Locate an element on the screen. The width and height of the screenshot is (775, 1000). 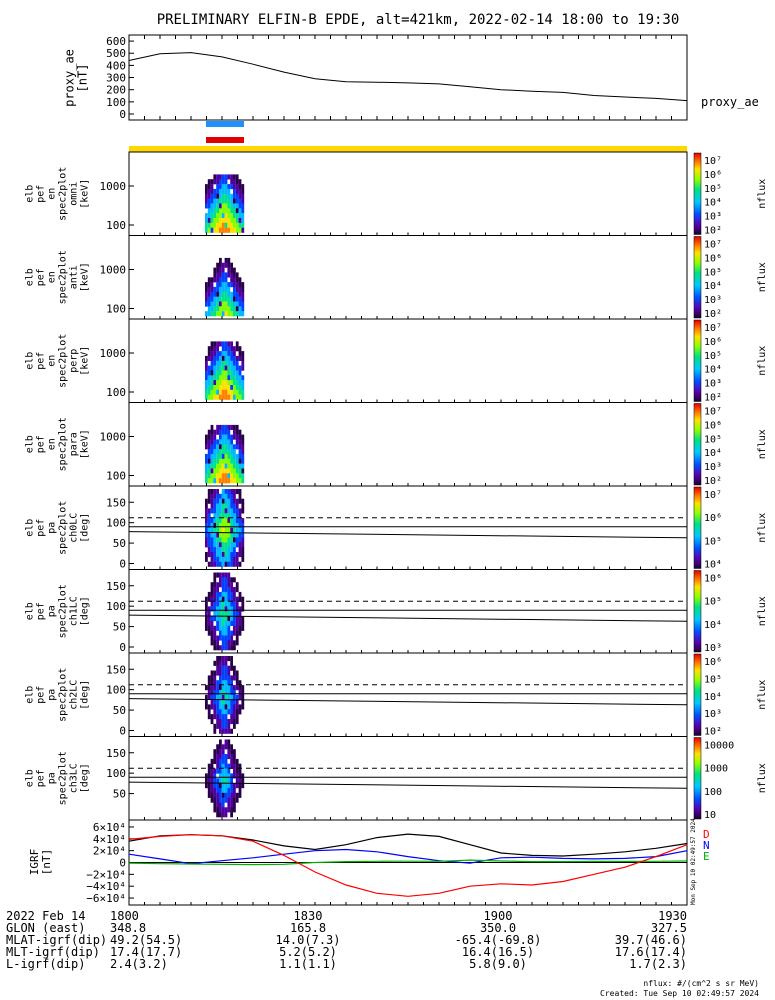
footer-created: Created: Tue Sep 10 02:49:57 2024 is located at coordinates (679, 993).